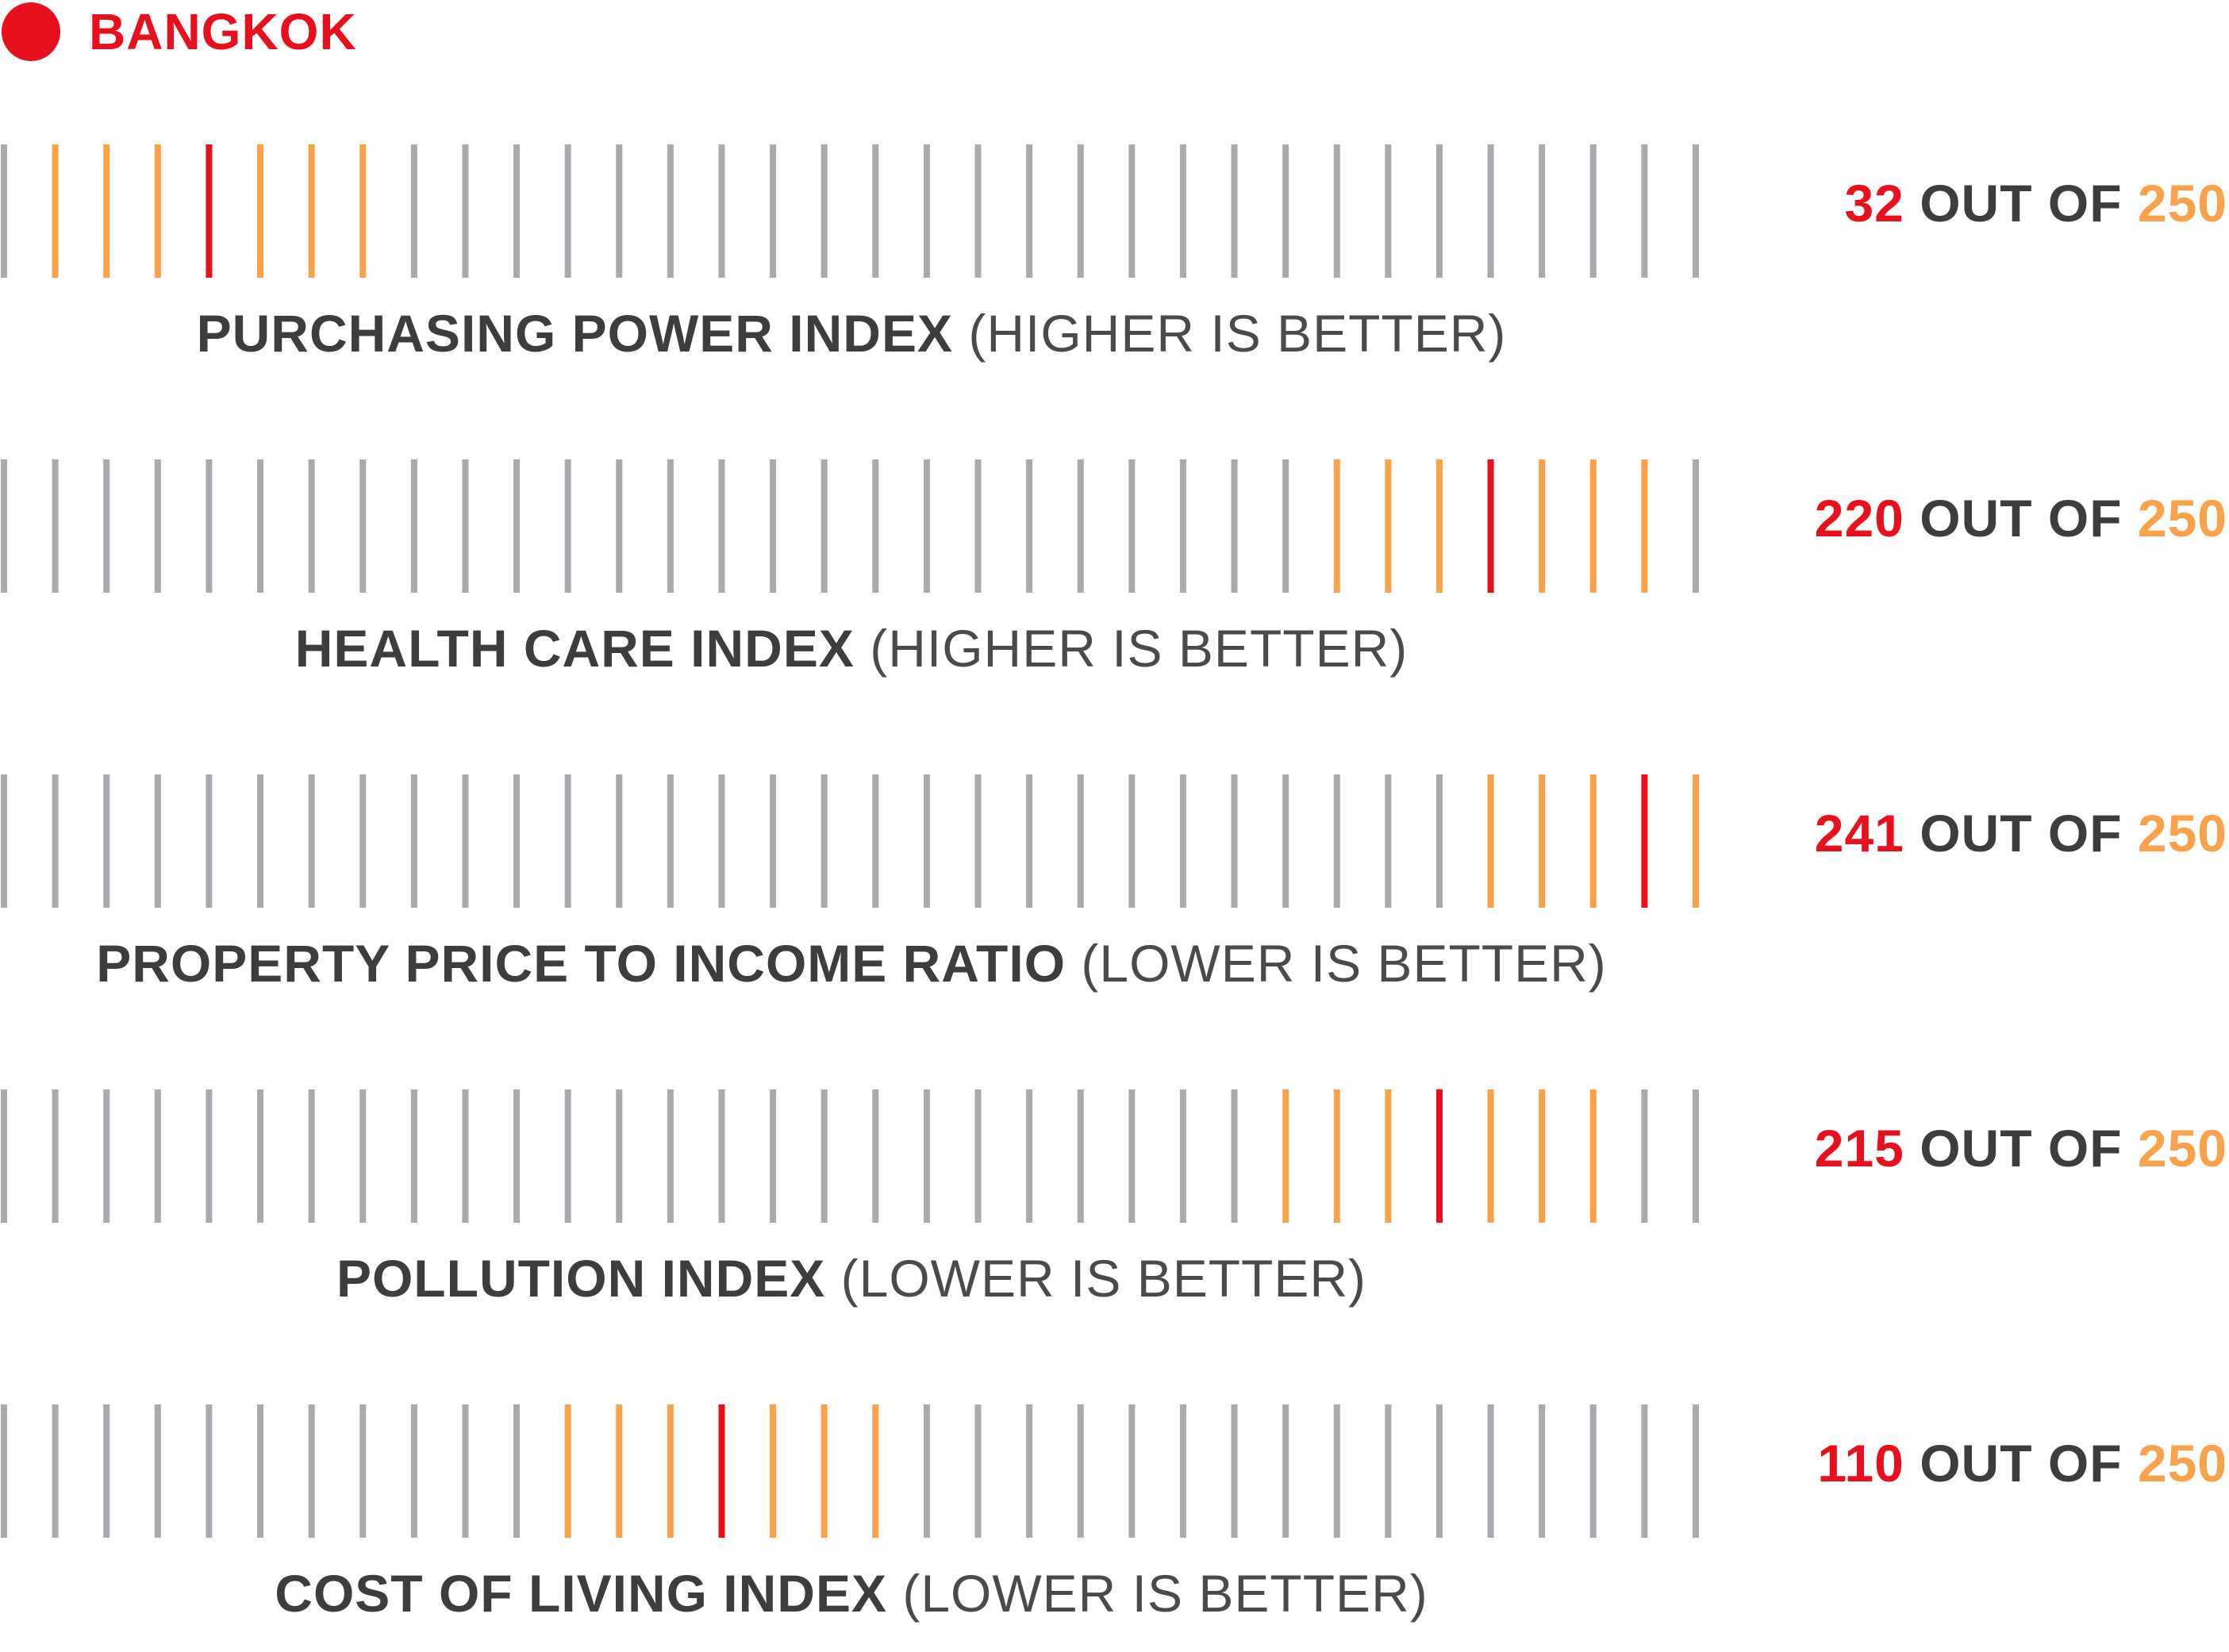  I want to click on rank-text: 110 OUT OF 250, so click(2022, 1463).